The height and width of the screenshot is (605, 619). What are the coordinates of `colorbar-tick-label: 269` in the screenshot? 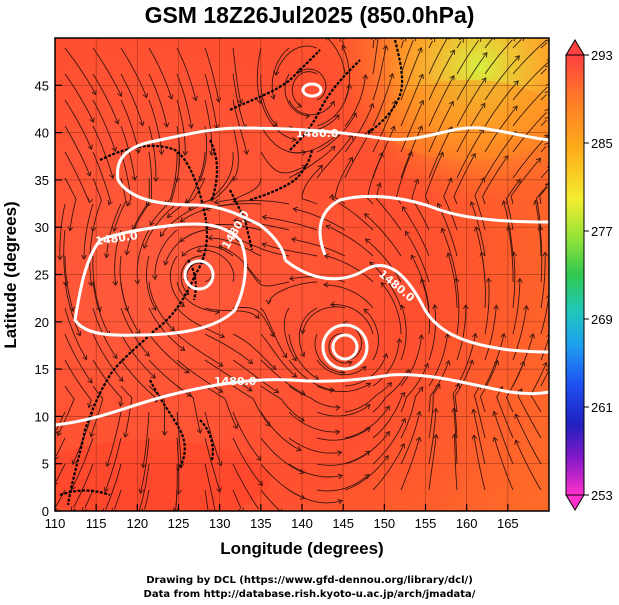 It's located at (602, 319).